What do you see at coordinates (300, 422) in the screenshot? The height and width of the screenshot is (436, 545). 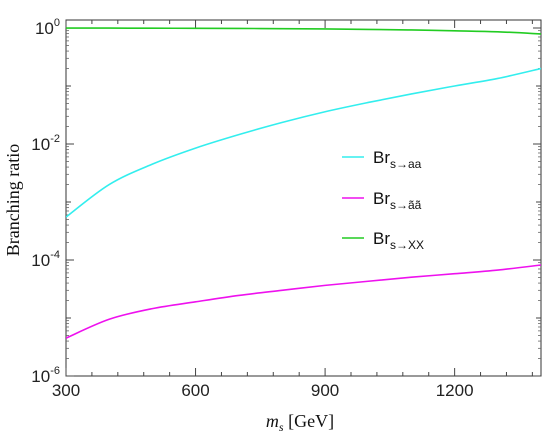 I see `x-axis-title: ms [GeV]` at bounding box center [300, 422].